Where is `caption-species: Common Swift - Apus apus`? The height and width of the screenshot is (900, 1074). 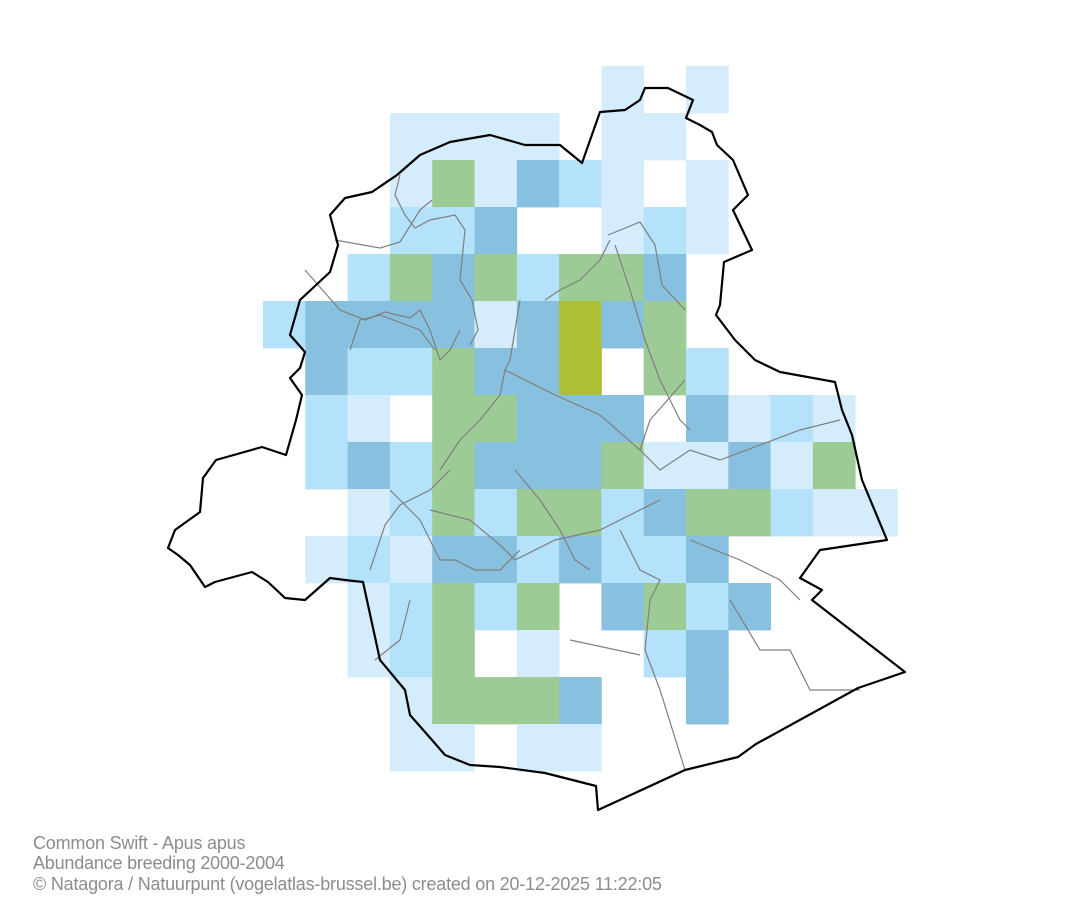
caption-species: Common Swift - Apus apus is located at coordinates (139, 843).